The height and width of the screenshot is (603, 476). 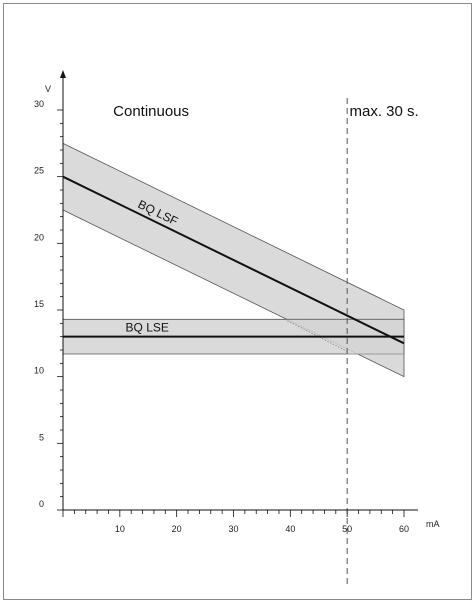 I want to click on y-tick-label: 5, so click(x=41, y=437).